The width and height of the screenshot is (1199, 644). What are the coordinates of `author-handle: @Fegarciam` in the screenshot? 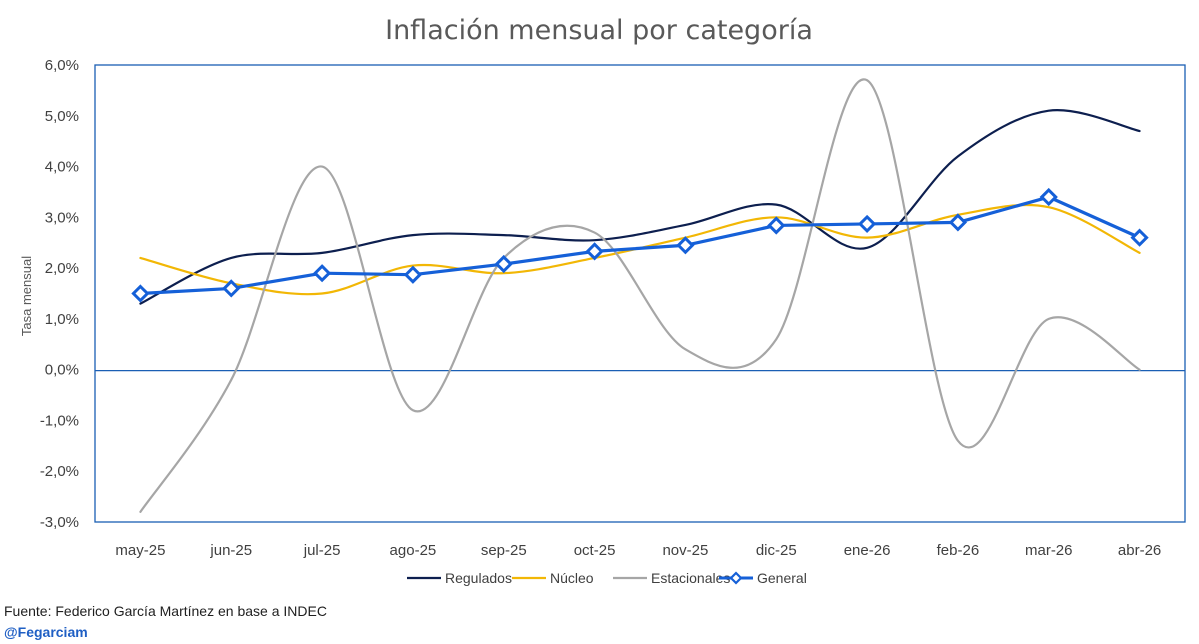 It's located at (46, 632).